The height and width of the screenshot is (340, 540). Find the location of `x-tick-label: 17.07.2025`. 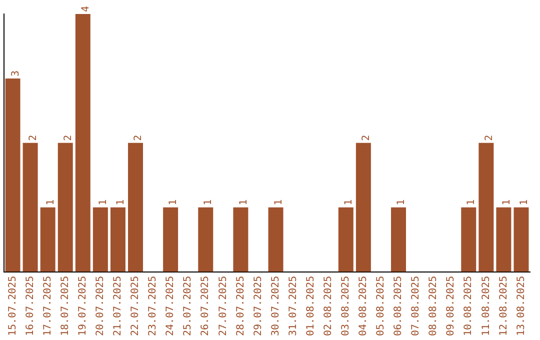

x-tick-label: 17.07.2025 is located at coordinates (48, 306).